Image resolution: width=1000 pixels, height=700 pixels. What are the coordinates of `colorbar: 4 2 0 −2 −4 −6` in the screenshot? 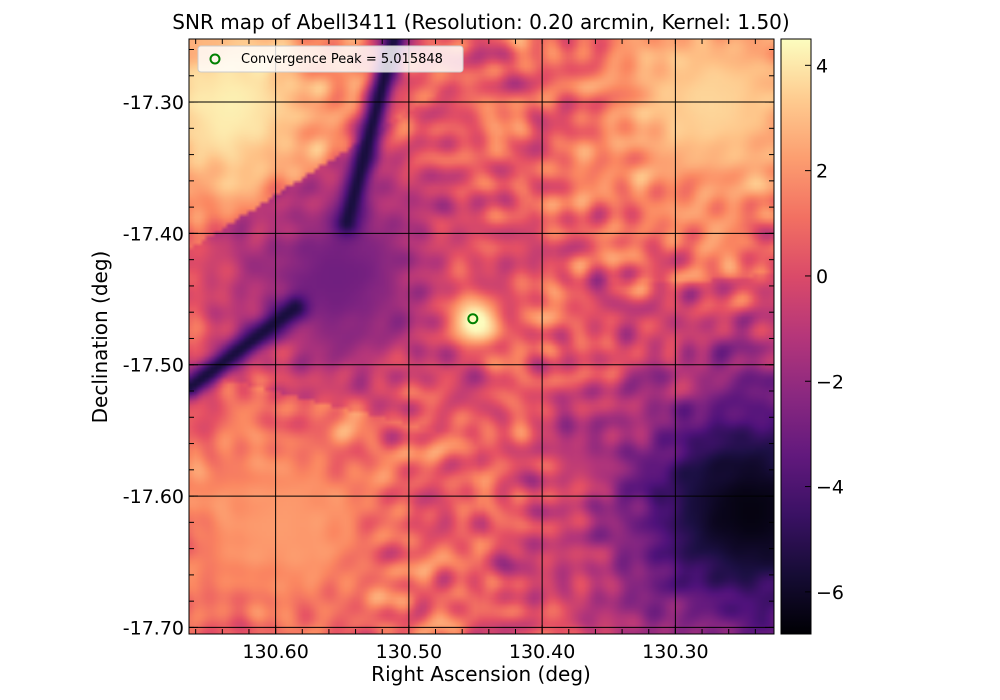 It's located at (812, 336).